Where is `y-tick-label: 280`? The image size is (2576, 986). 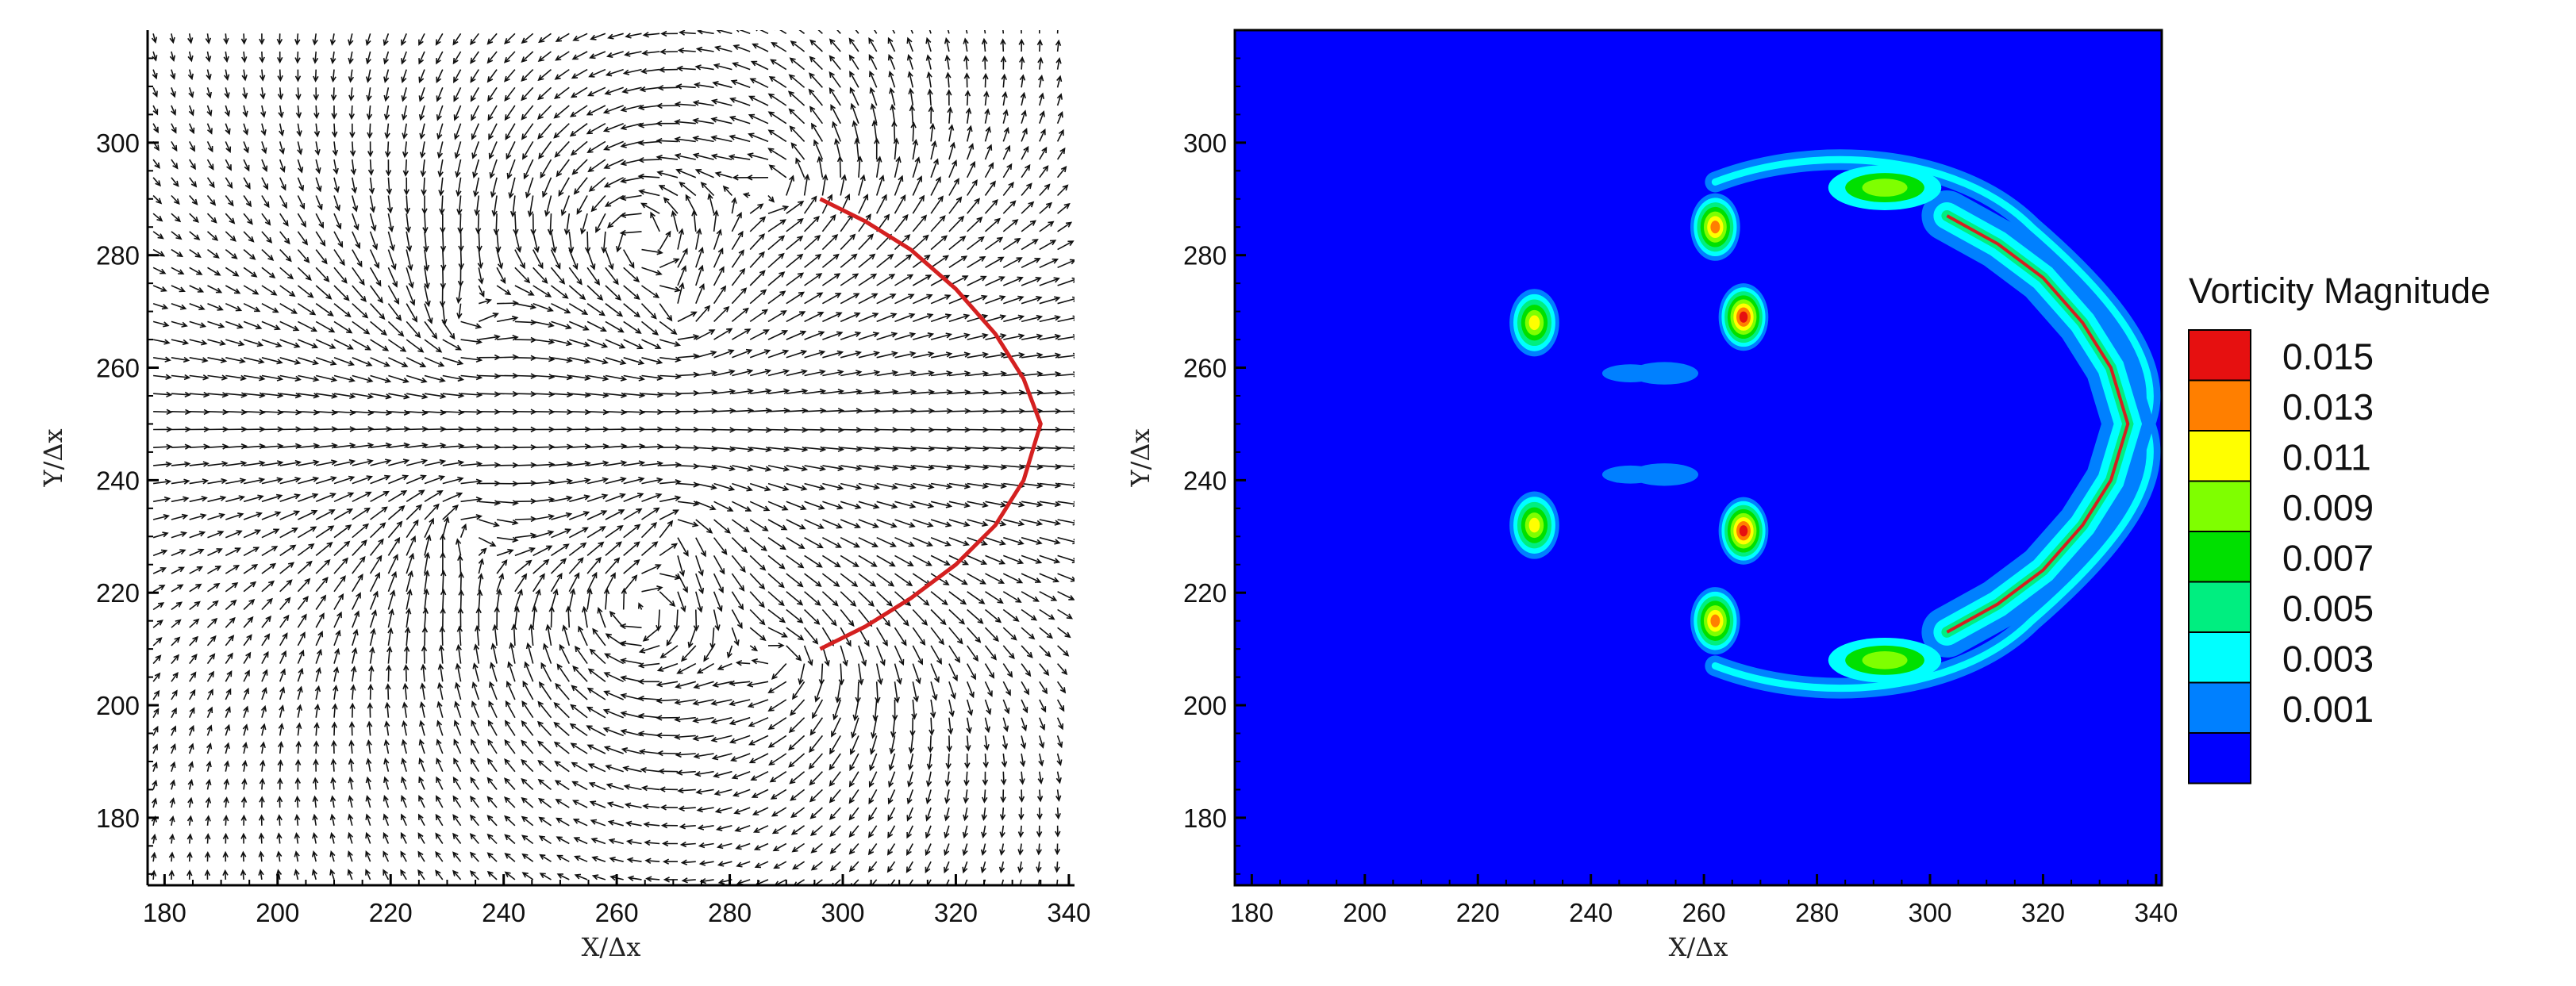
y-tick-label: 280 is located at coordinates (1205, 256).